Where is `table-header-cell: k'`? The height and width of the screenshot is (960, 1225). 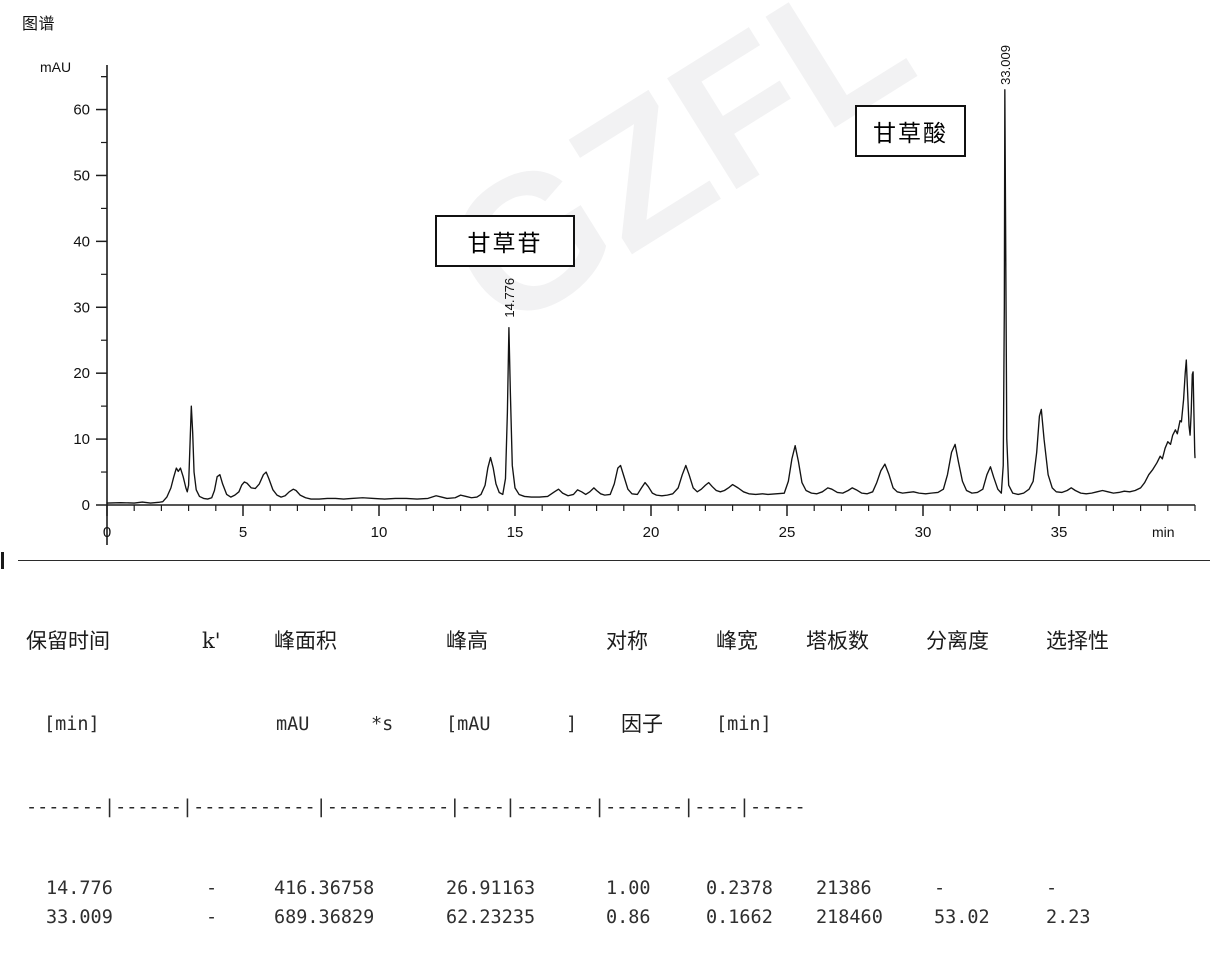 table-header-cell: k' is located at coordinates (211, 641).